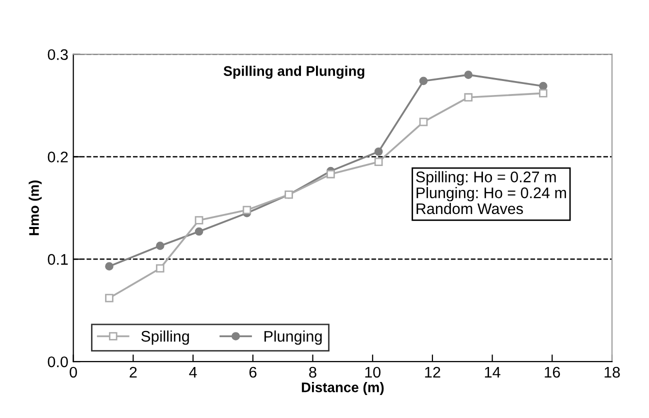 This screenshot has height=418, width=649. What do you see at coordinates (312, 372) in the screenshot?
I see `x-tick-label: 8` at bounding box center [312, 372].